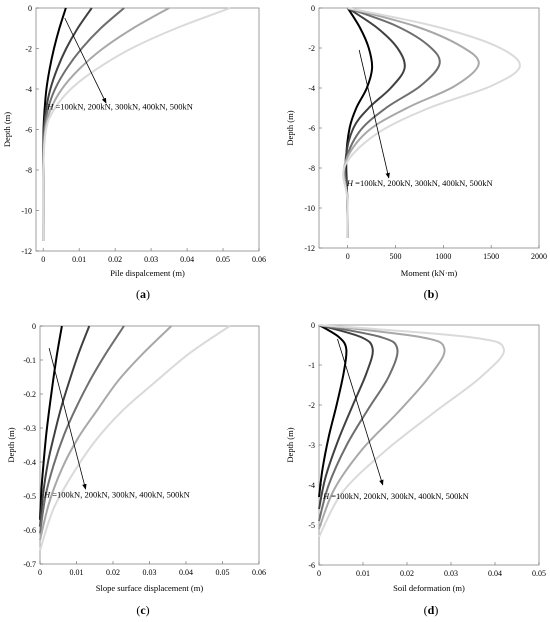 This screenshot has height=622, width=550. I want to click on y-tick-label: -0.4, so click(29, 462).